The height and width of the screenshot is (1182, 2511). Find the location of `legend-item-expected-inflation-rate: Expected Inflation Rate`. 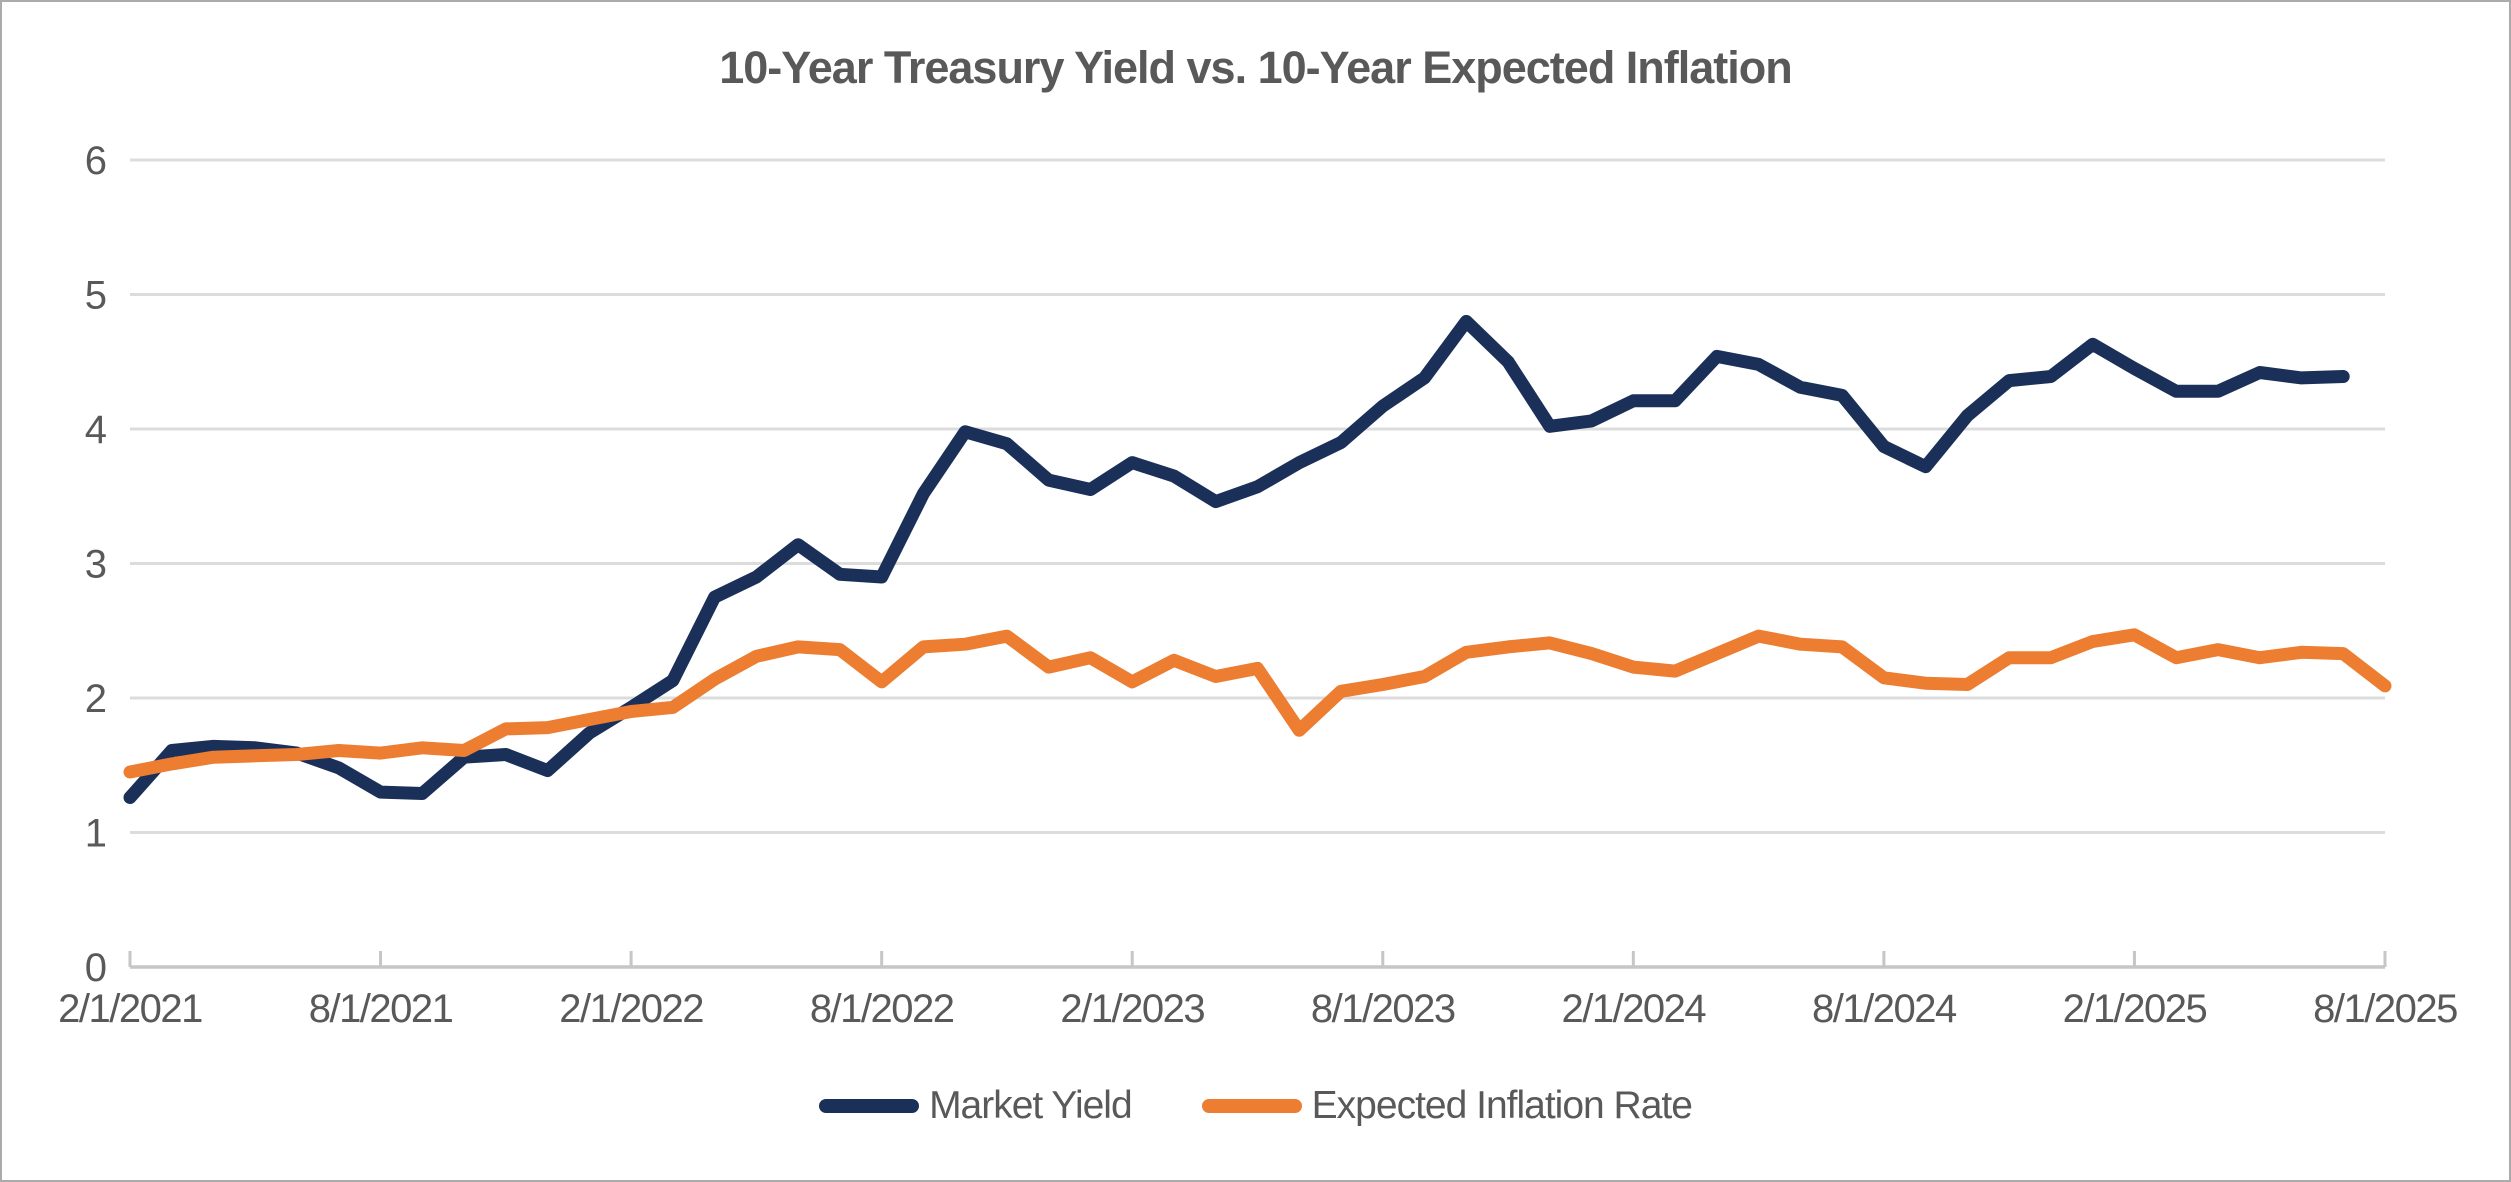

legend-item-expected-inflation-rate: Expected Inflation Rate is located at coordinates (1447, 1106).